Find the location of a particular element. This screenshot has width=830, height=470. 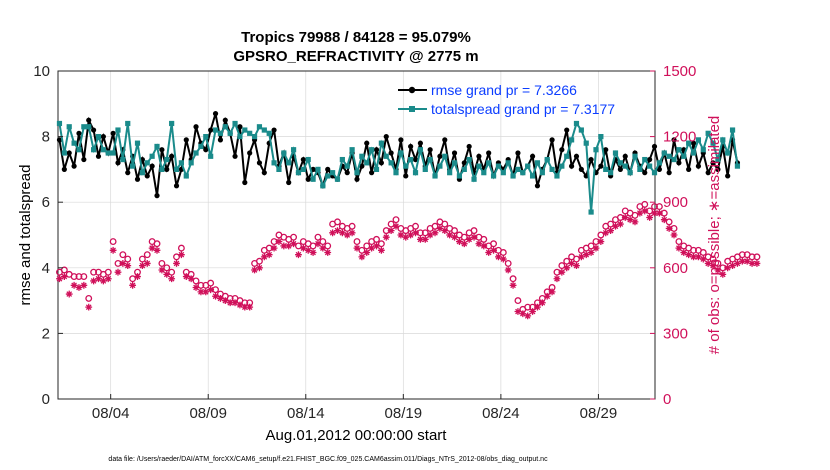

left-y-axis-ticks: 0 2 4 6 8 10 is located at coordinates (48, 235).